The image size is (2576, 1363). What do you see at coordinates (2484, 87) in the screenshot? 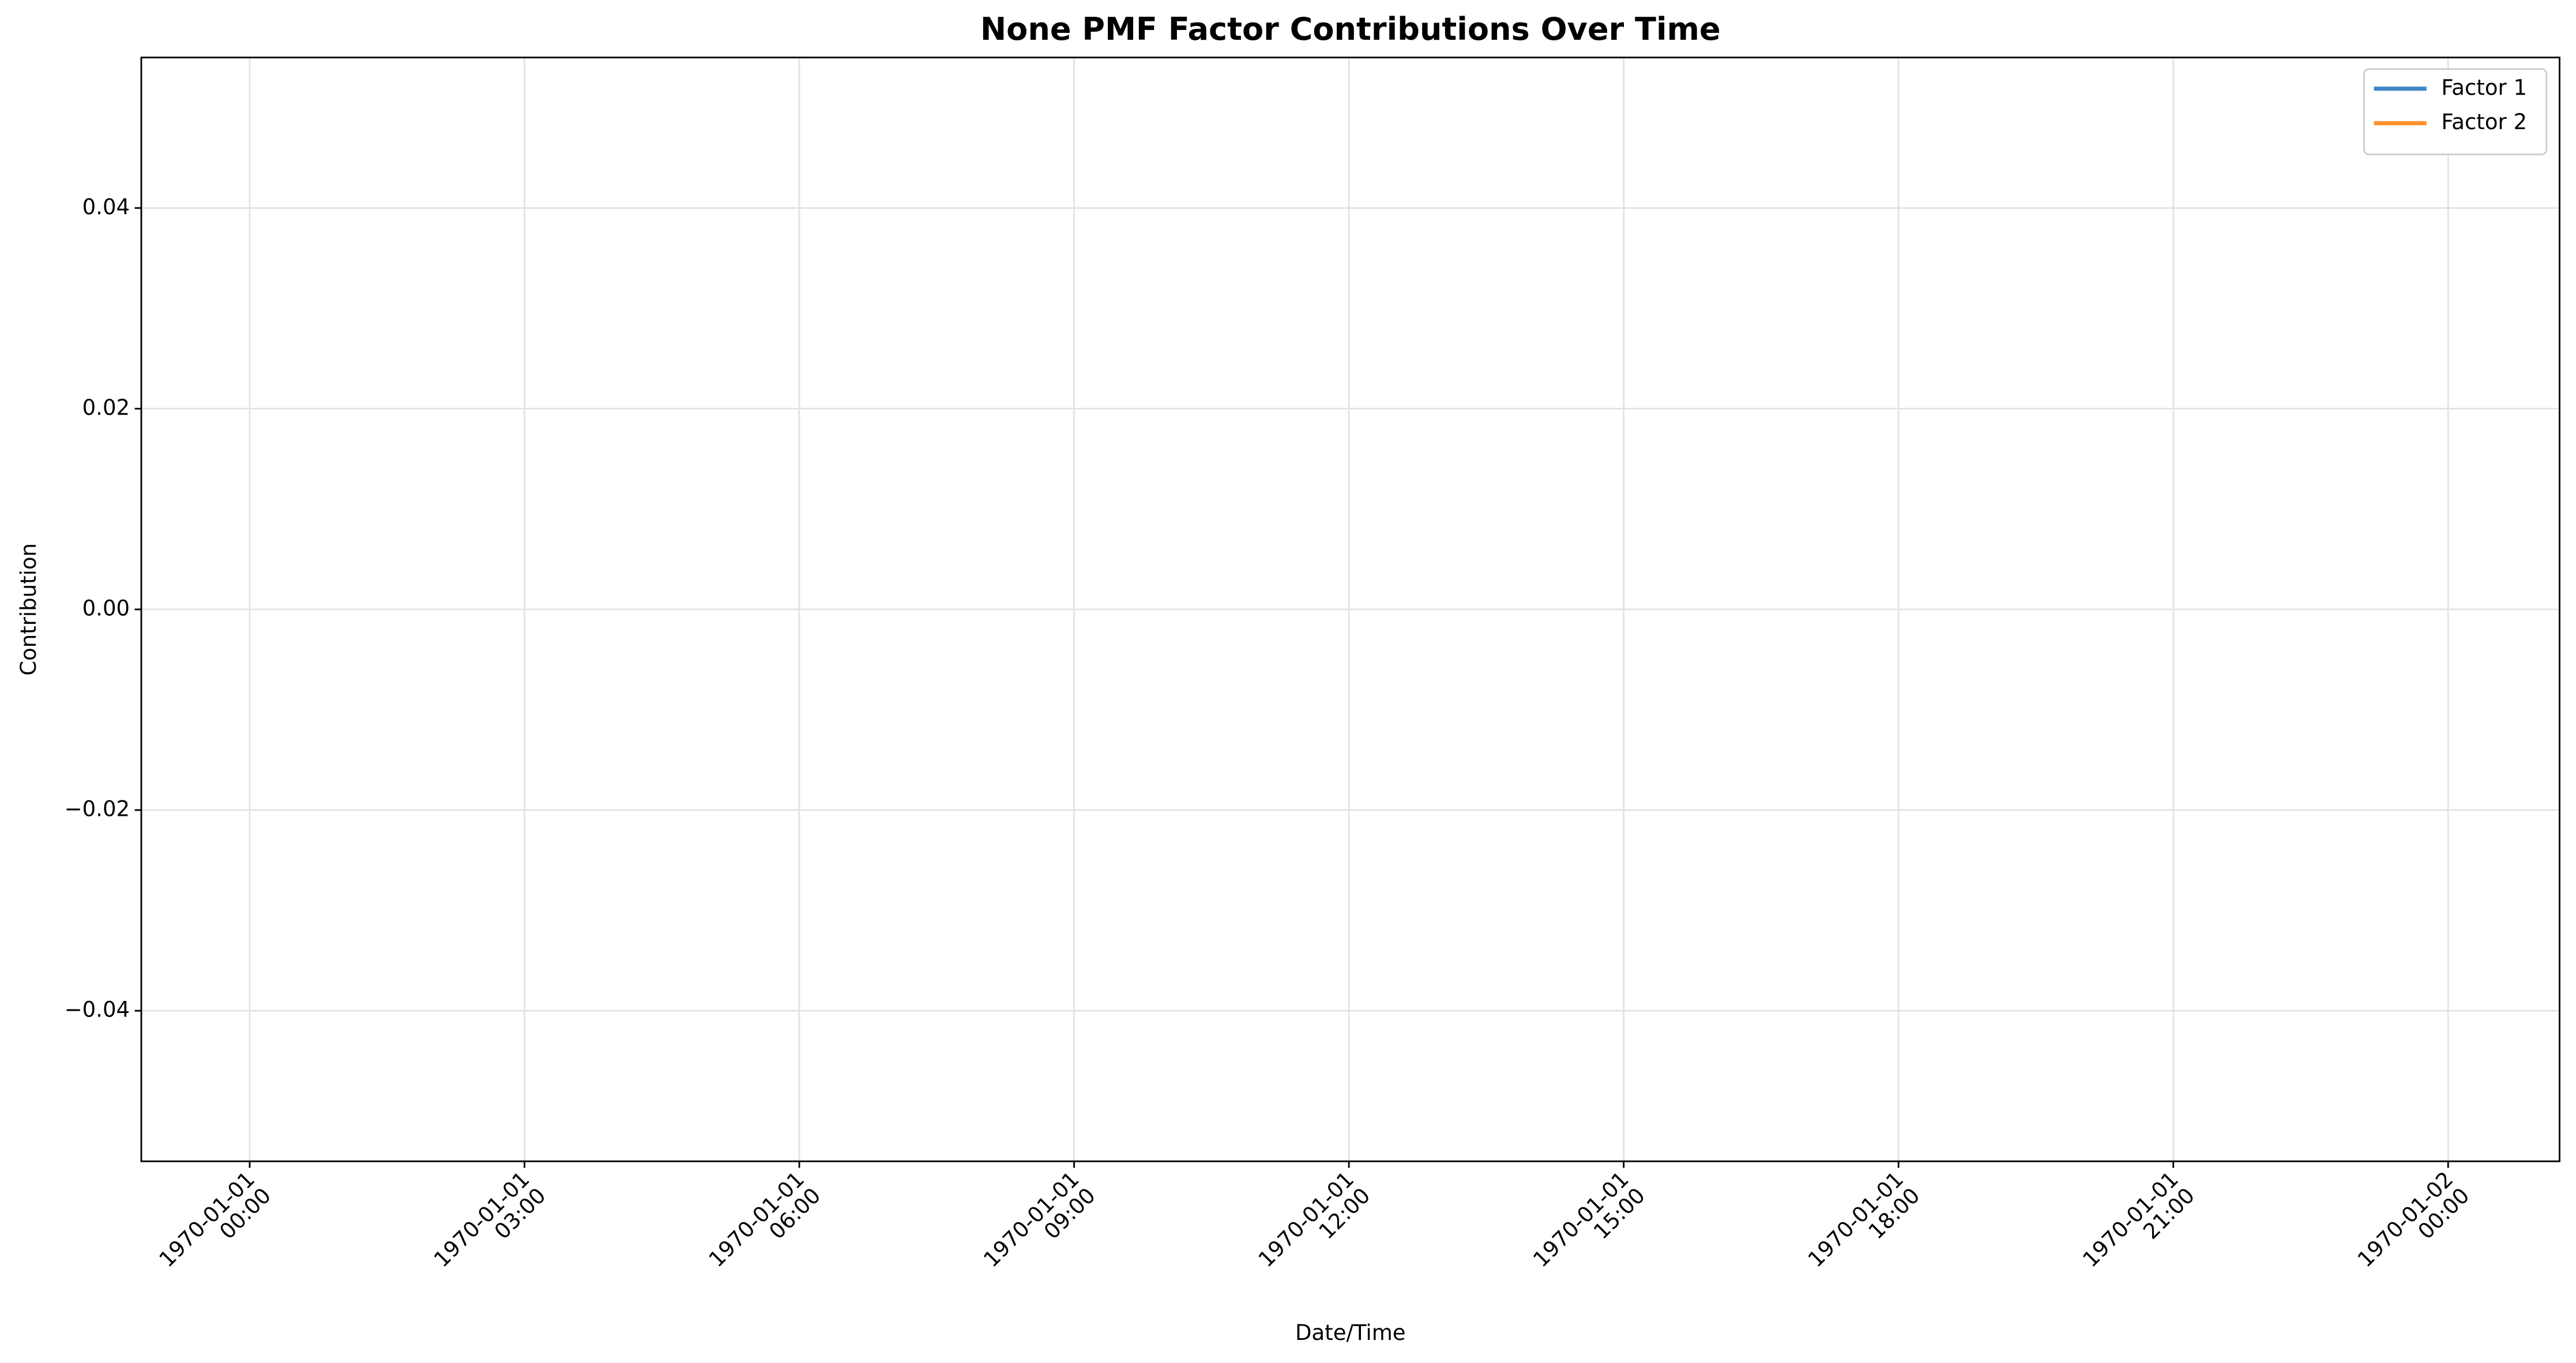
I see `legend-label: Factor 1` at bounding box center [2484, 87].